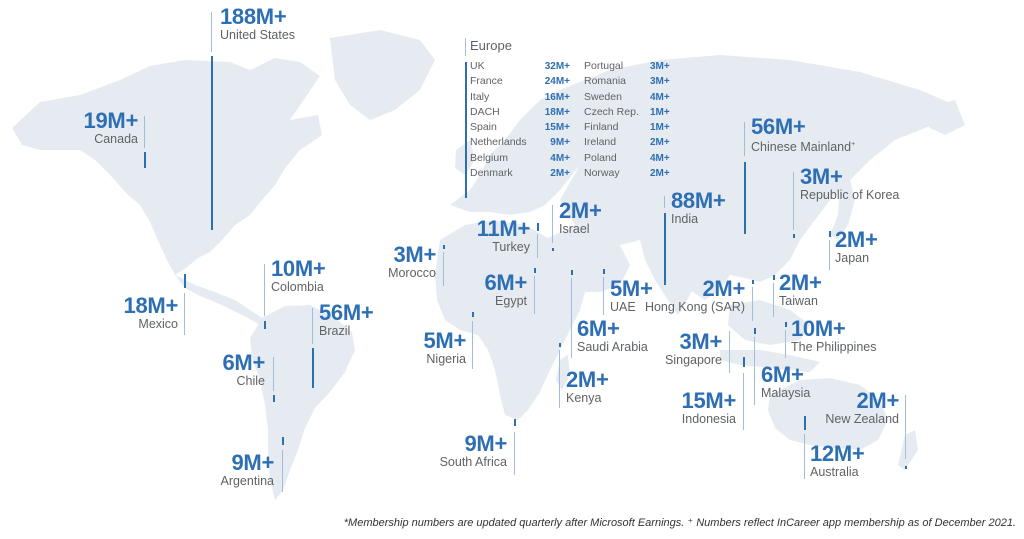 This screenshot has width=1024, height=539. Describe the element at coordinates (572, 272) in the screenshot. I see `saudi-arabia-pin-line` at that location.